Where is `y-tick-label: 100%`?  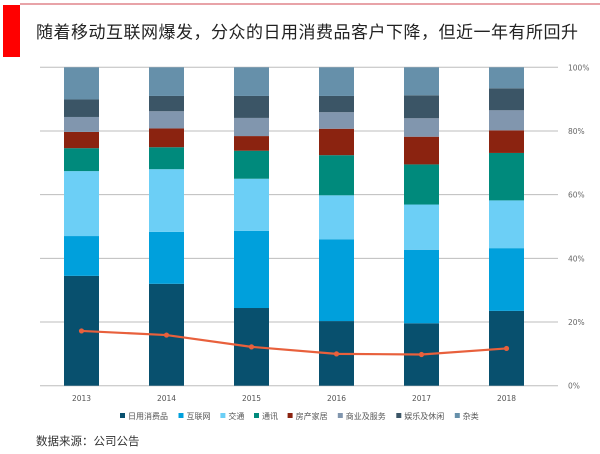
y-tick-label: 100% is located at coordinates (578, 67).